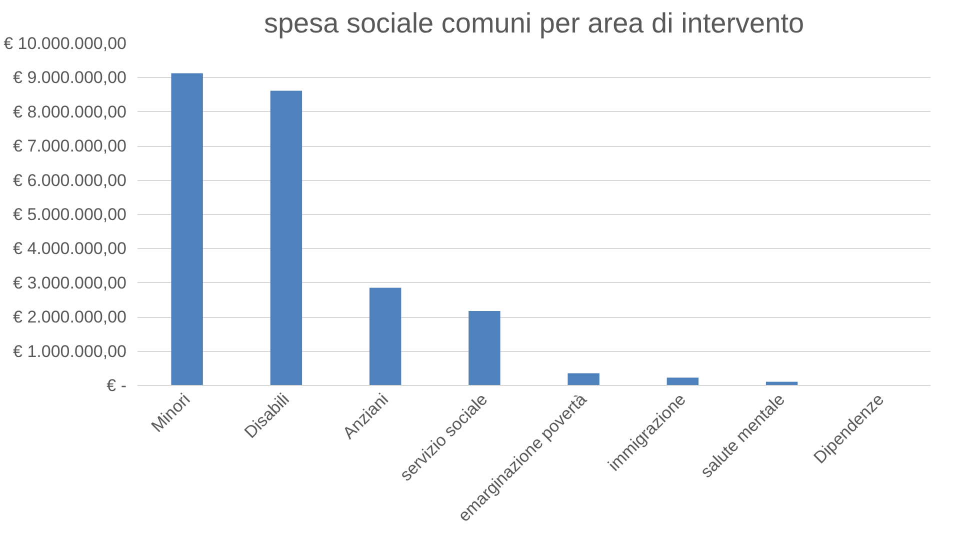 The height and width of the screenshot is (541, 958). I want to click on y-tick-label: € 1.000.000,00, so click(70, 351).